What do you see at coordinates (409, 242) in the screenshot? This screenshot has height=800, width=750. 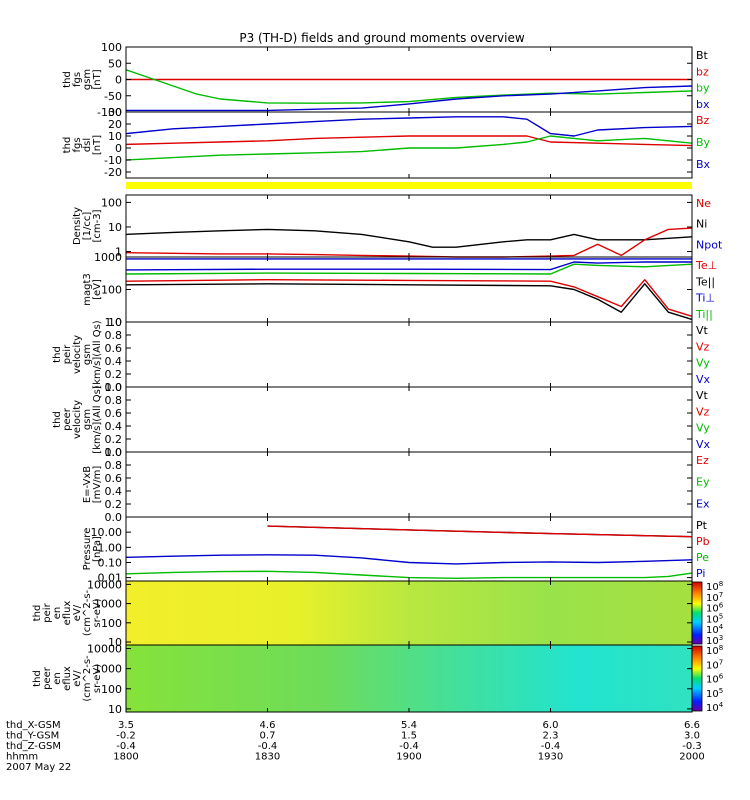 I see `series-line-Ne` at bounding box center [409, 242].